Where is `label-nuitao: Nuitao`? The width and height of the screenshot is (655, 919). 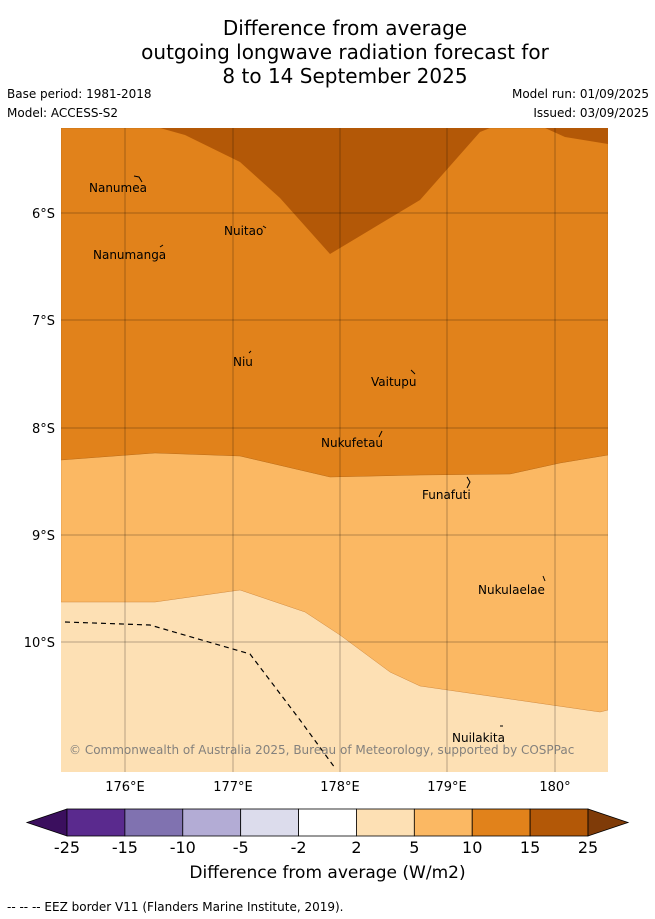 label-nuitao: Nuitao is located at coordinates (243, 231).